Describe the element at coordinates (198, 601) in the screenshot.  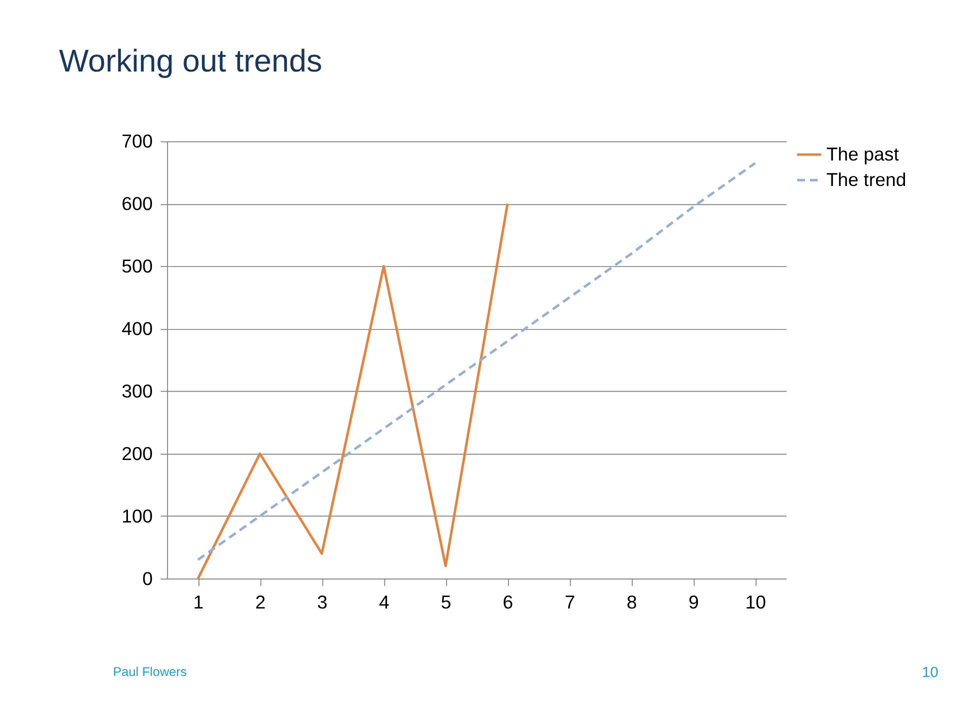
I see `x-tick-label: 1` at that location.